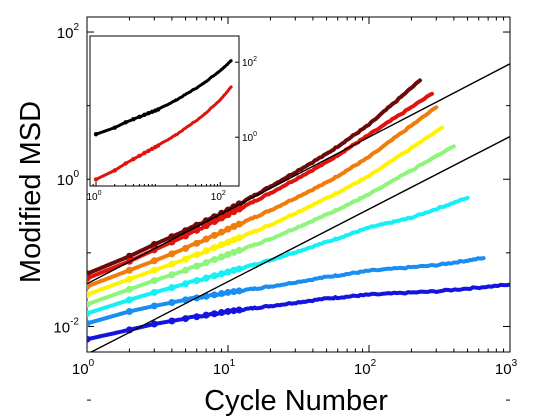  I want to click on x-tick-label: 10¹, so click(224, 368).